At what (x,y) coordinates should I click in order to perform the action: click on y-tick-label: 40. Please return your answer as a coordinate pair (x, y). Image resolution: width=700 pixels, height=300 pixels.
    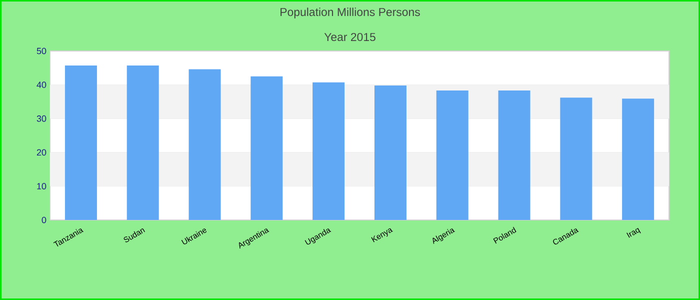
    Looking at the image, I should click on (41, 85).